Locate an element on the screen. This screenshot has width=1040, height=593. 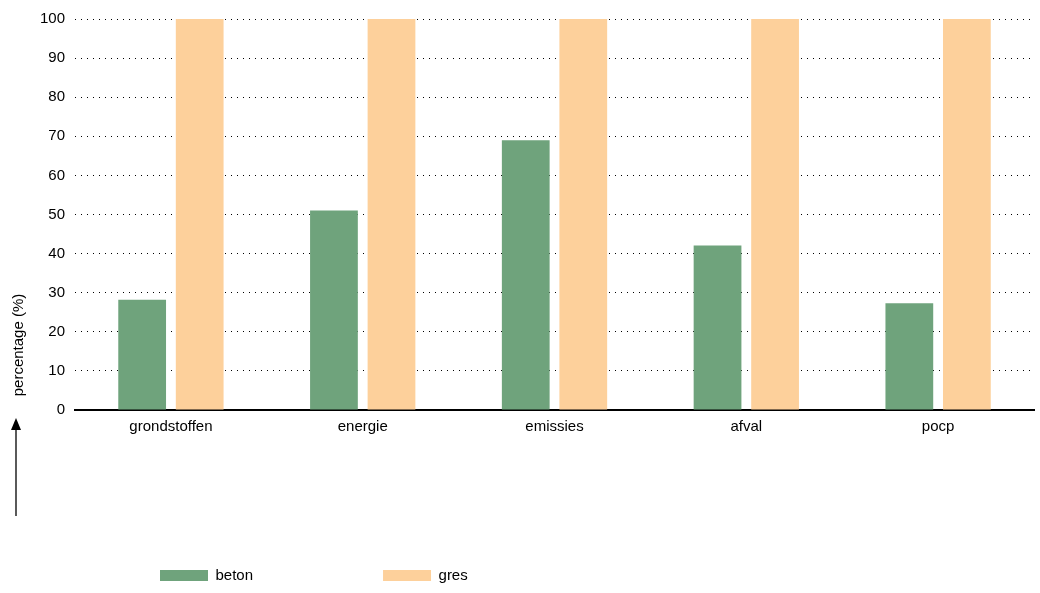
y-tick-label: 0 is located at coordinates (61, 409).